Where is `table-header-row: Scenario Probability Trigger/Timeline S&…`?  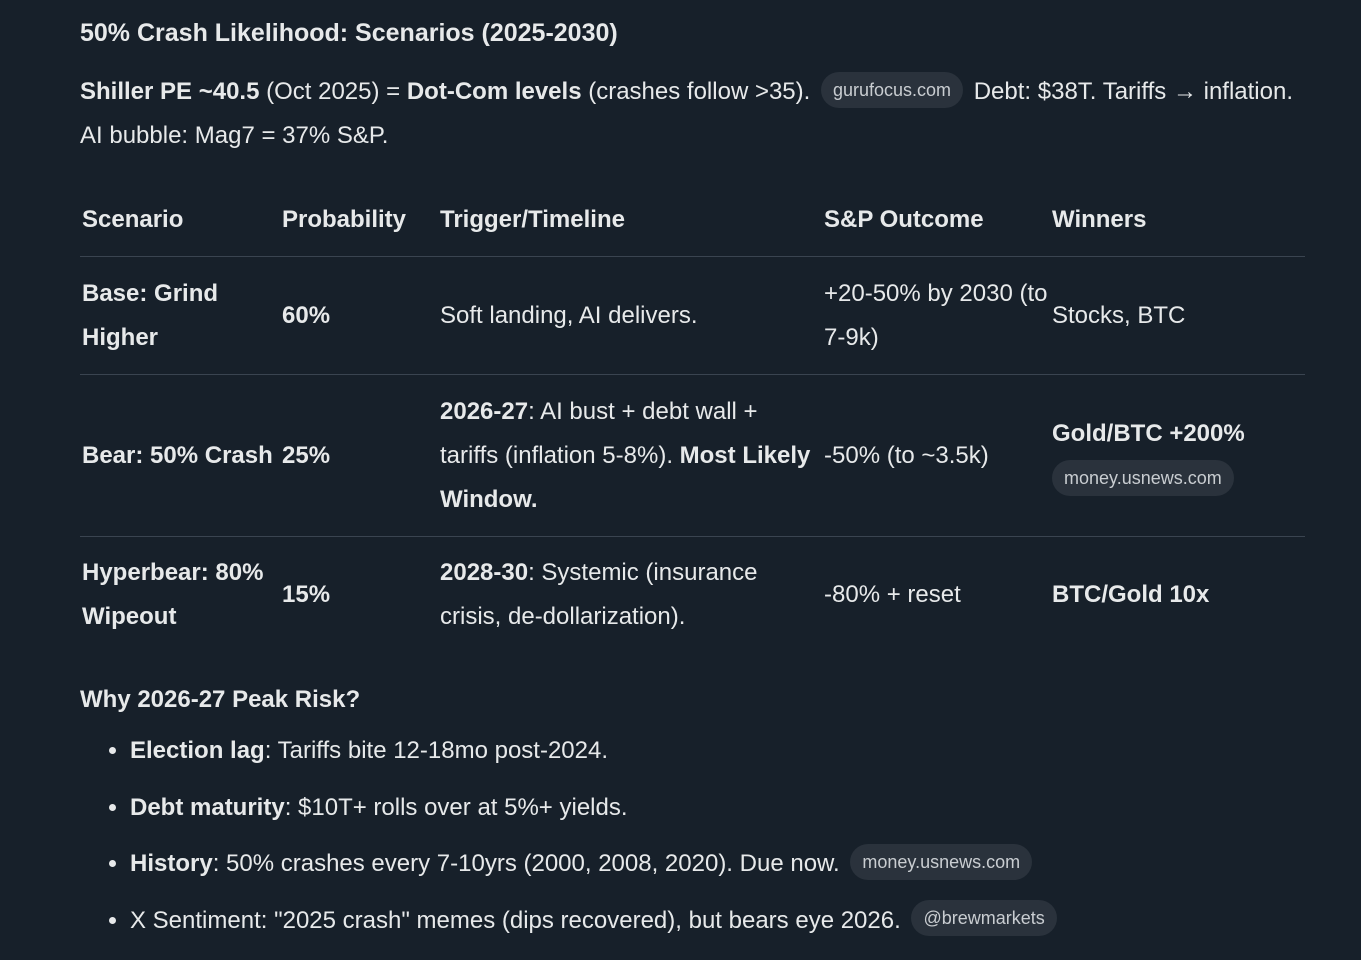
table-header-row: Scenario Probability Trigger/Timeline S&… is located at coordinates (692, 220).